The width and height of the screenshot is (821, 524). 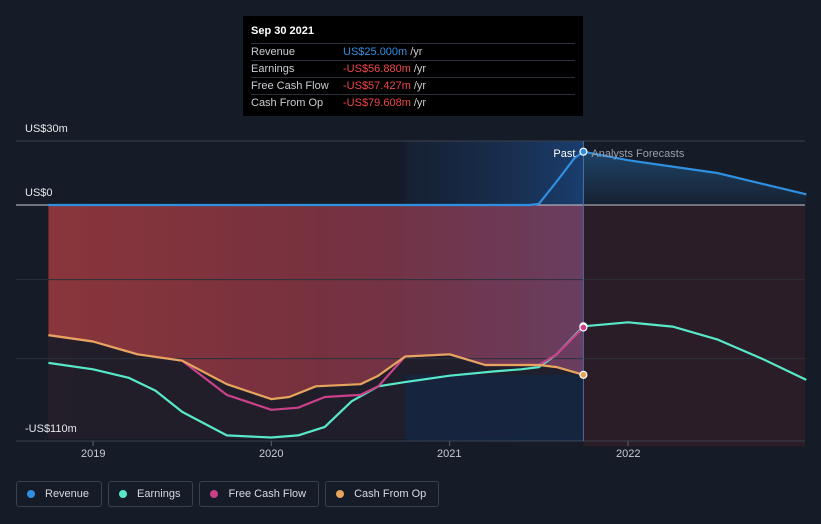 I want to click on past-label: Past, so click(x=564, y=154).